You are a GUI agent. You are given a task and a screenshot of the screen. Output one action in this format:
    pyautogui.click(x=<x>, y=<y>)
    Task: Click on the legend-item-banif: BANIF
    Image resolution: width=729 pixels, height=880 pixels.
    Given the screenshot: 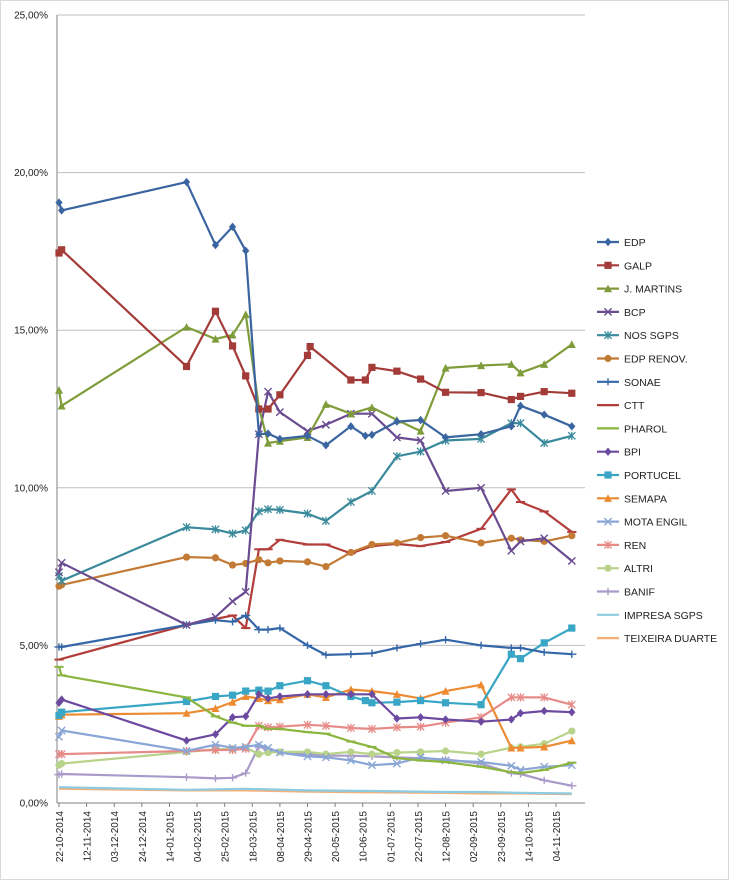 What is the action you would take?
    pyautogui.click(x=626, y=593)
    